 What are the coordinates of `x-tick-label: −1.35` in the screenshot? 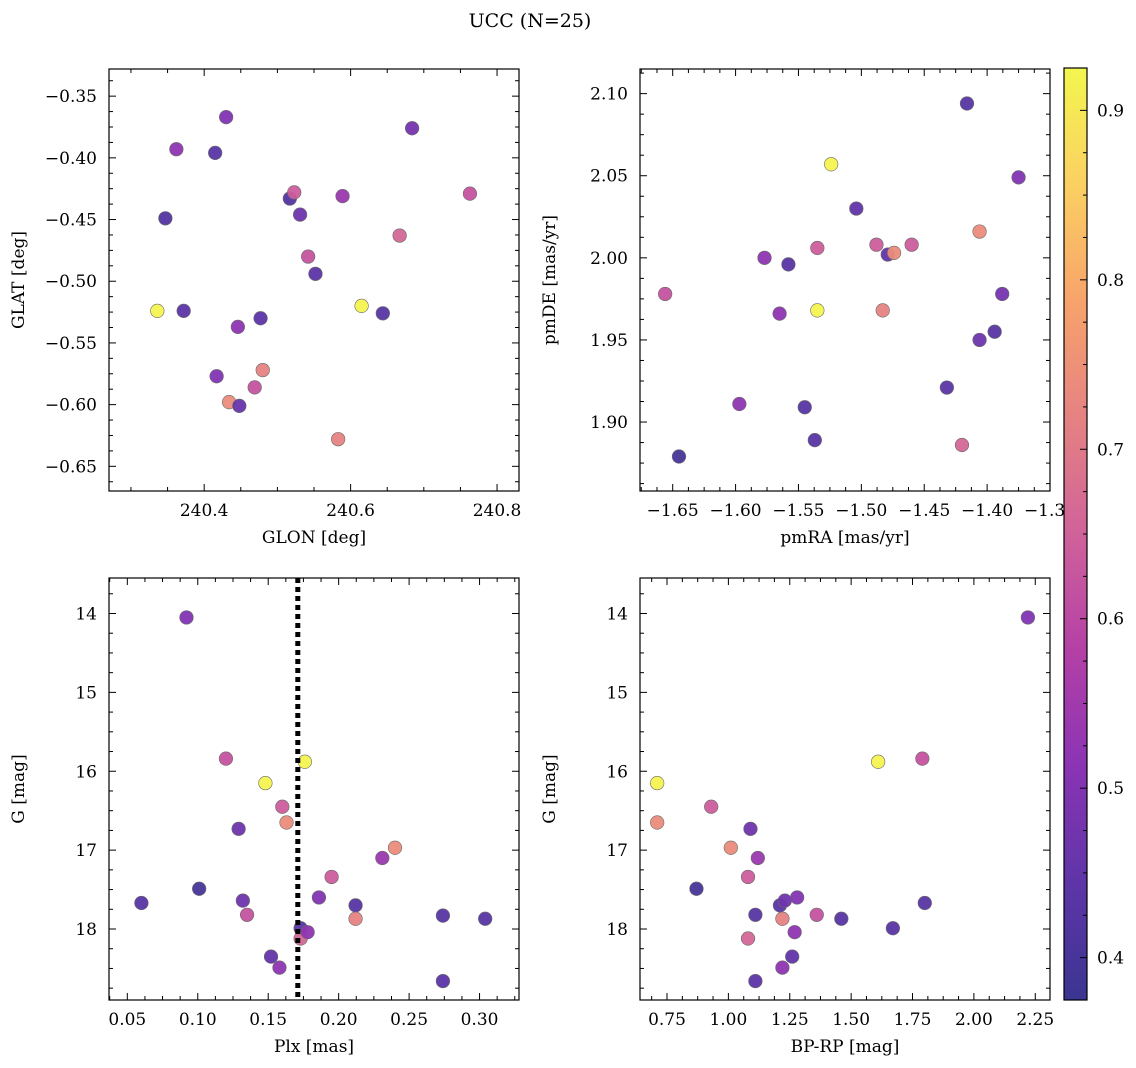 It's located at (1050, 511).